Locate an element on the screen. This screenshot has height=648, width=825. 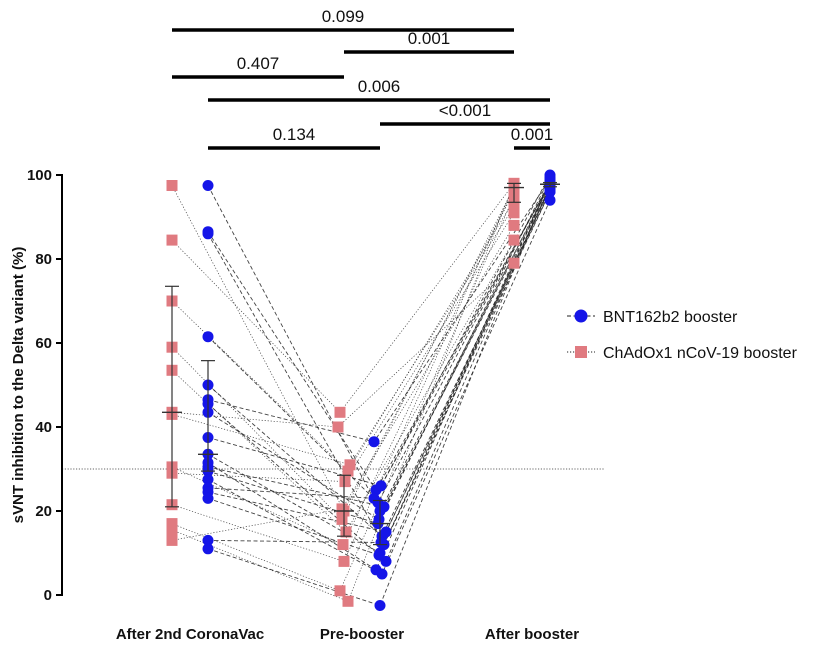
y-axis: 0 20 40 60 80 100 is located at coordinates (45, 385).